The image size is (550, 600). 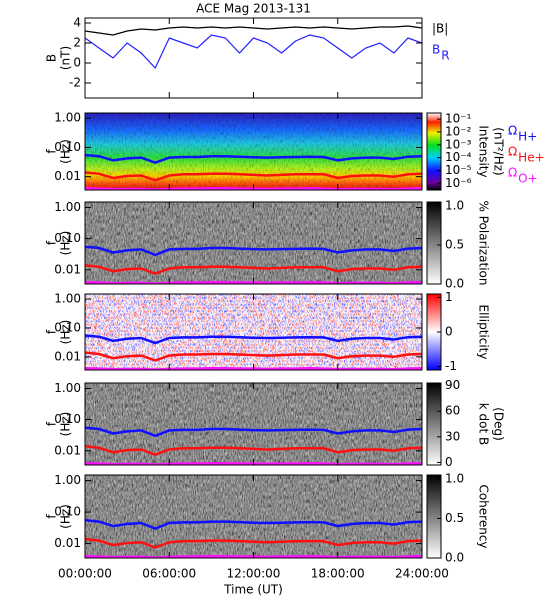 What do you see at coordinates (440, 29) in the screenshot?
I see `legend-label: |B|` at bounding box center [440, 29].